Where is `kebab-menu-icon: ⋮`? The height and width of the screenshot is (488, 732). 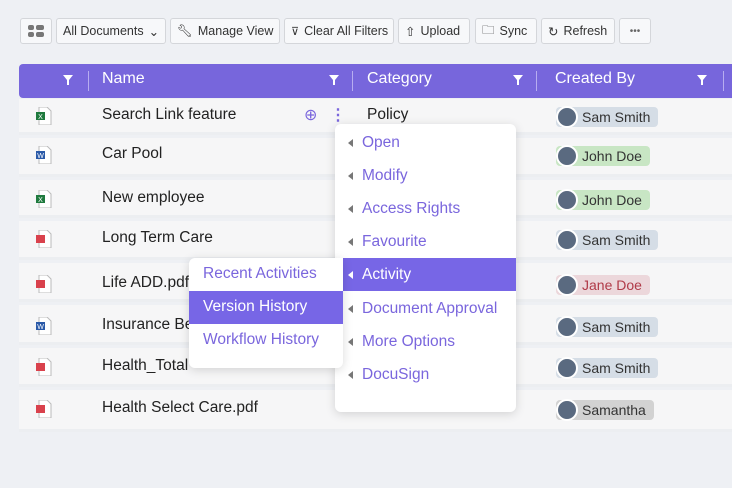
kebab-menu-icon: ⋮ is located at coordinates (338, 115).